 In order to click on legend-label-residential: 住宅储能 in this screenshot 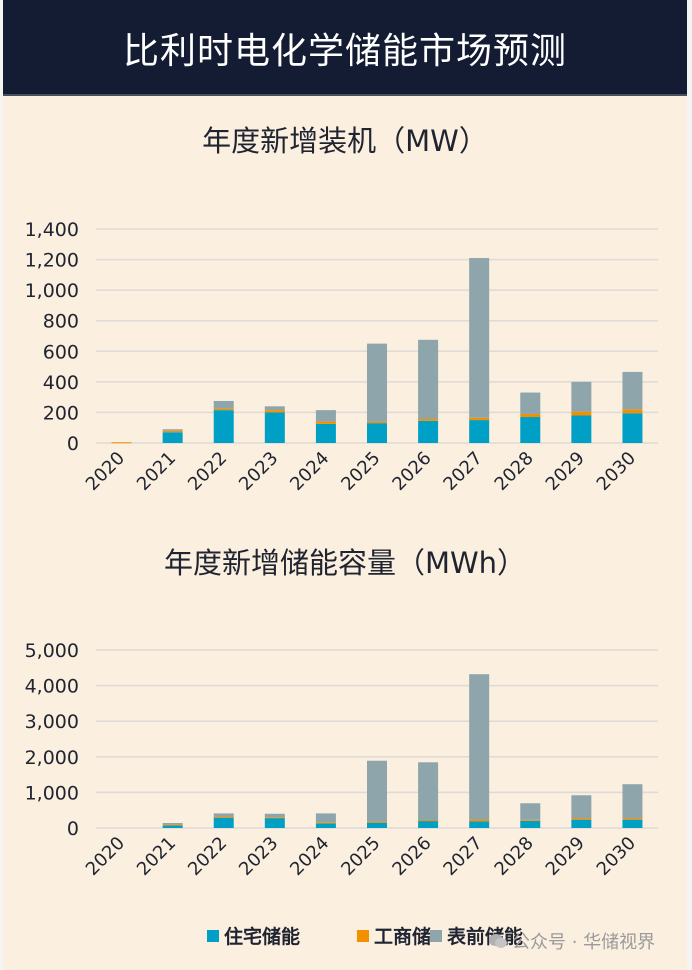, I will do `click(262, 937)`.